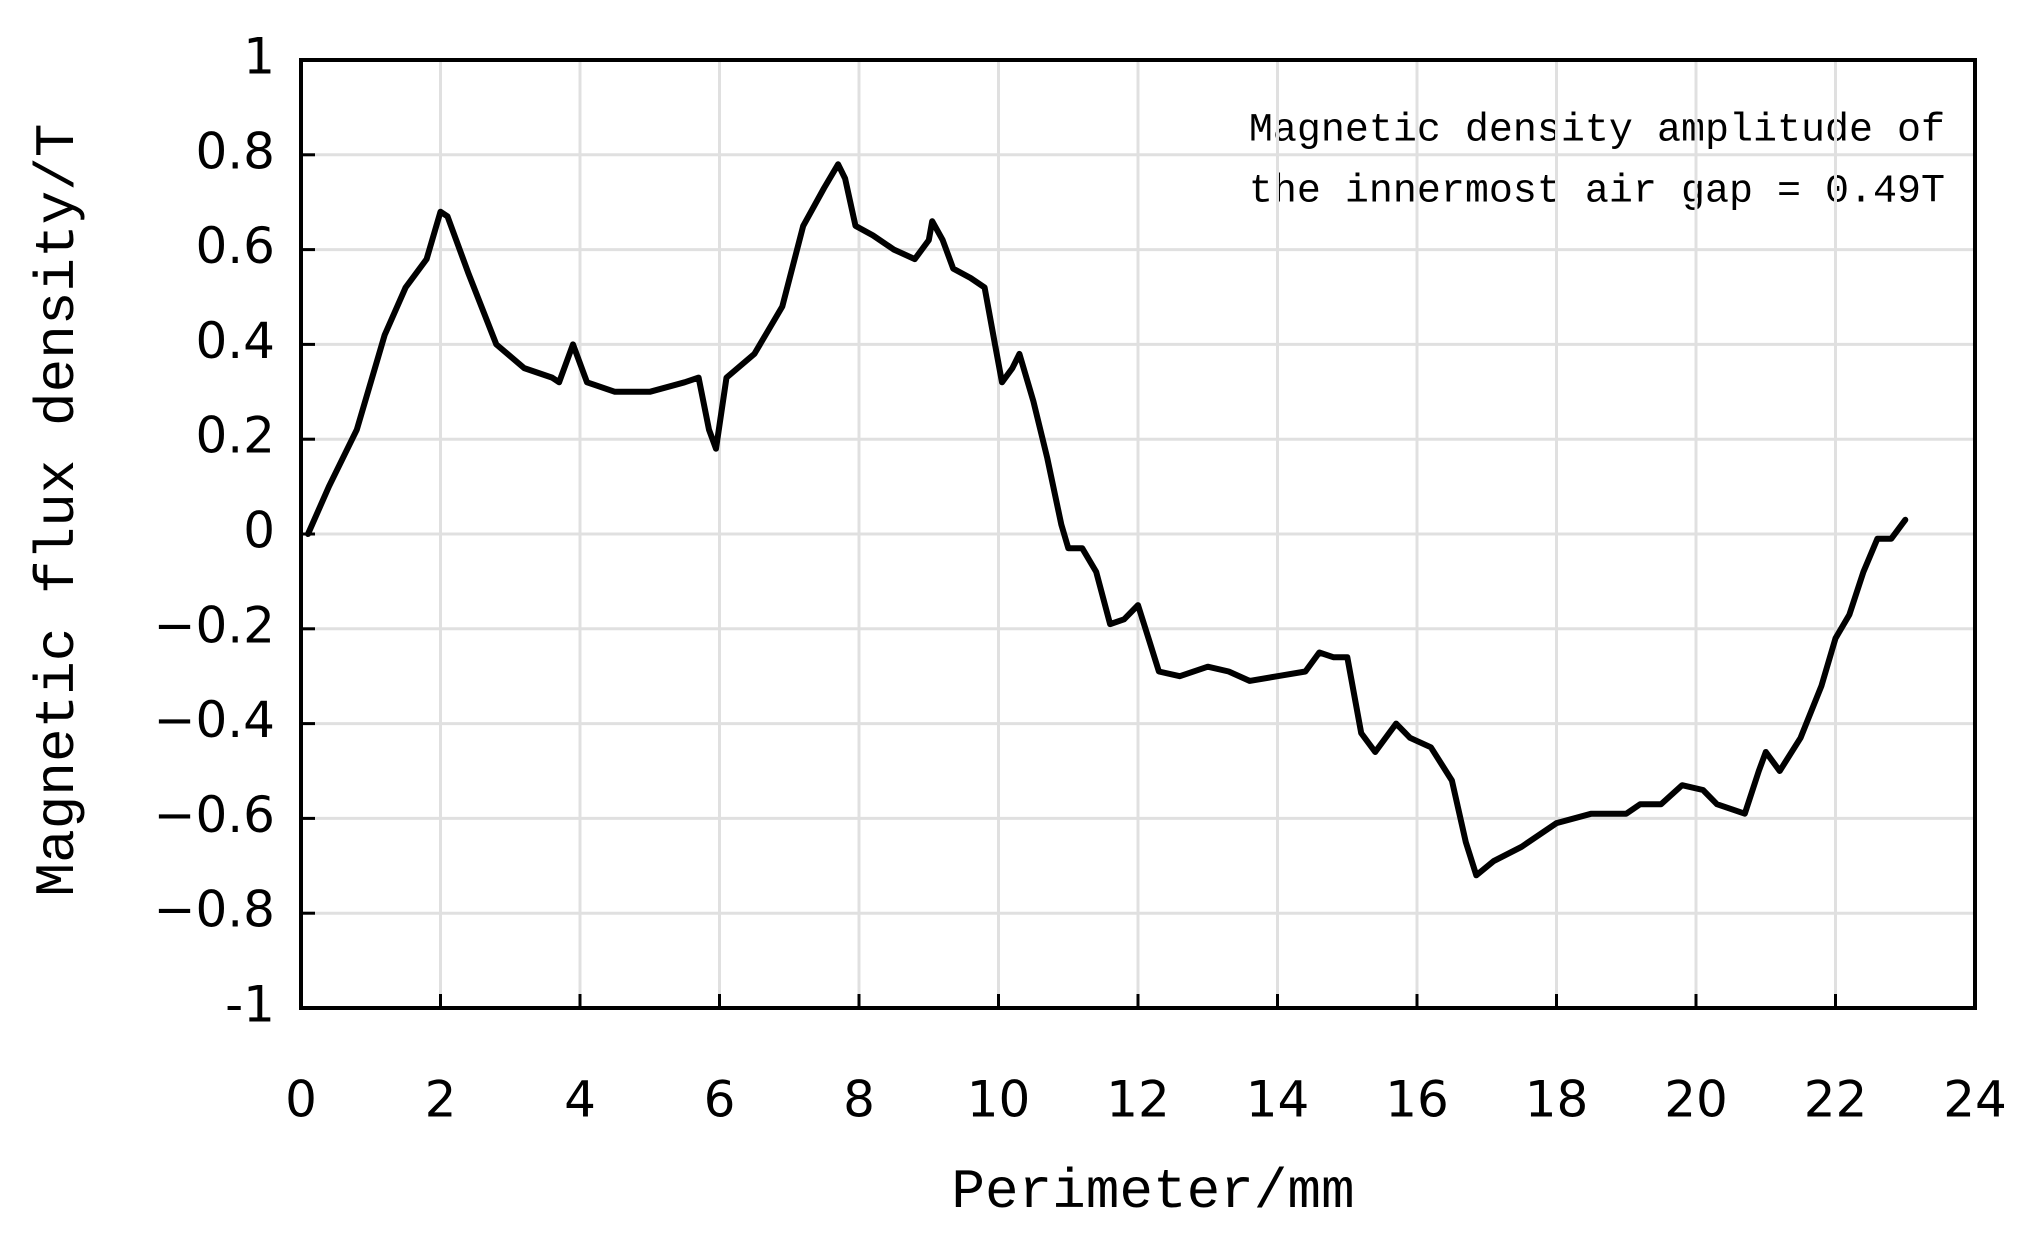 The width and height of the screenshot is (2035, 1237). Describe the element at coordinates (301, 1100) in the screenshot. I see `x-tick-label: 0` at that location.